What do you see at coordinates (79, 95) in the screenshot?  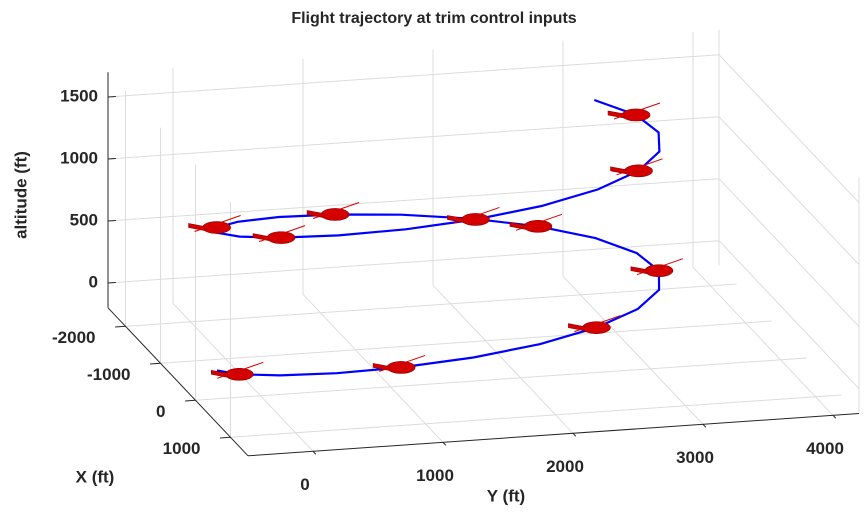 I see `z-tick-label: 1500` at bounding box center [79, 95].